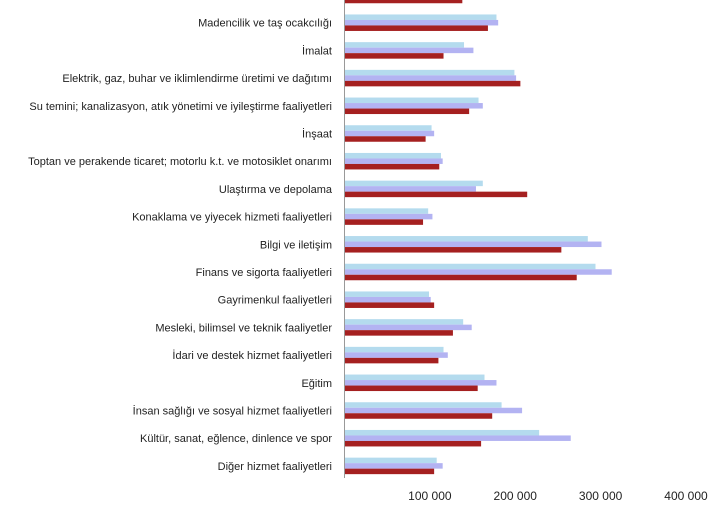 This screenshot has height=530, width=720. Describe the element at coordinates (276, 190) in the screenshot. I see `category-label-7: Ulaştırma ve depolama` at that location.